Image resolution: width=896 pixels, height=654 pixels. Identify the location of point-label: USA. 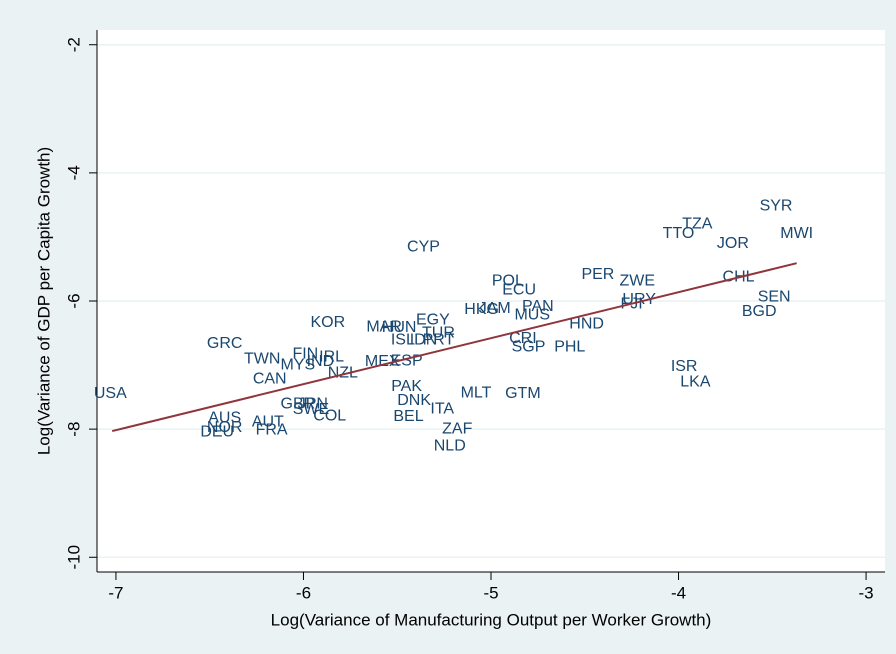
(110, 393).